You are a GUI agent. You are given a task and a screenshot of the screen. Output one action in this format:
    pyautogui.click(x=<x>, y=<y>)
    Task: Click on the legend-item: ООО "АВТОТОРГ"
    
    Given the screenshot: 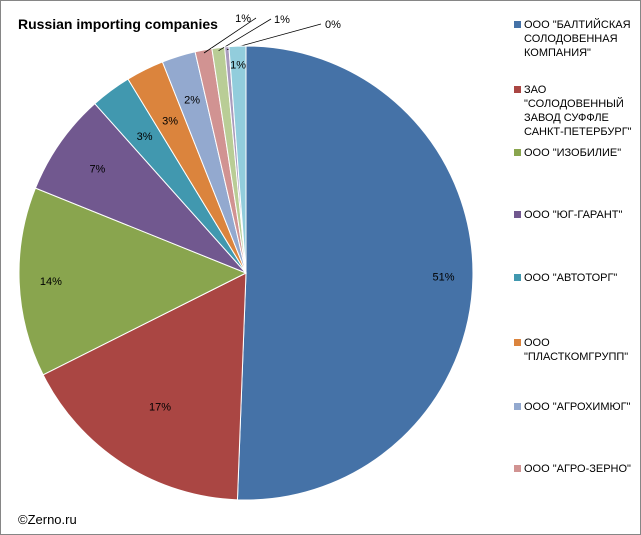 What is the action you would take?
    pyautogui.click(x=576, y=278)
    